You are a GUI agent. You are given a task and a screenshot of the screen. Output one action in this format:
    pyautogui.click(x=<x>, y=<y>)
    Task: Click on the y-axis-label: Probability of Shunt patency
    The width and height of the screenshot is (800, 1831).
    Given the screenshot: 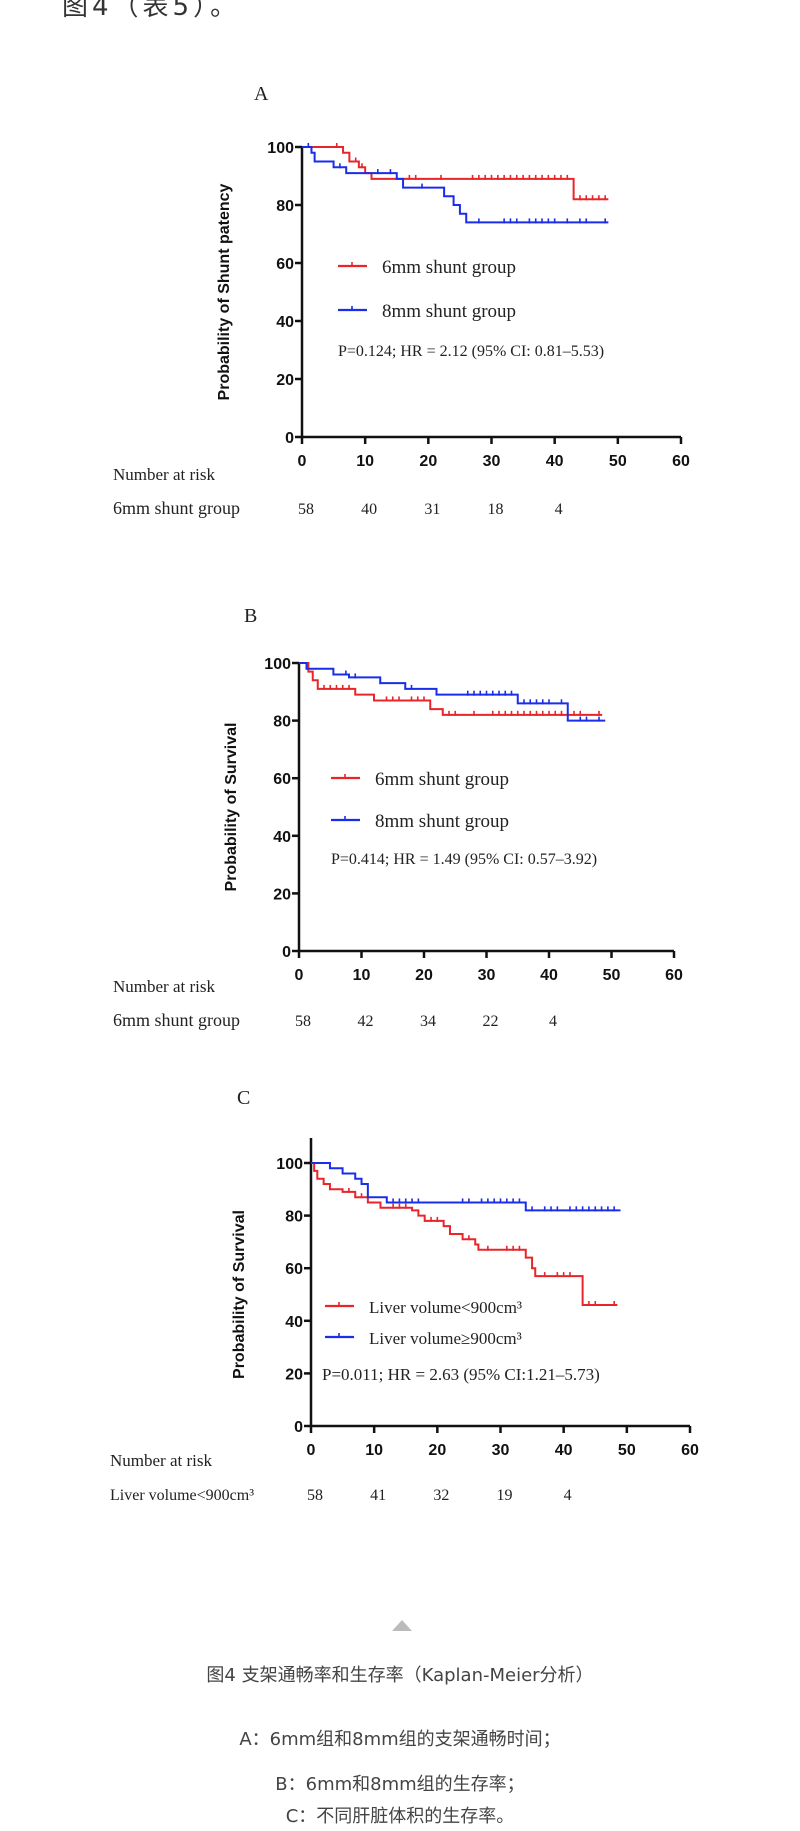 What is the action you would take?
    pyautogui.click(x=224, y=291)
    